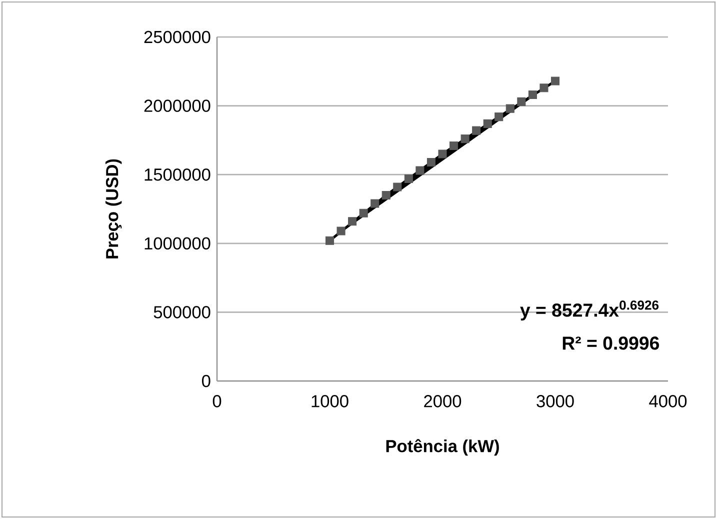  What do you see at coordinates (217, 401) in the screenshot?
I see `x-tick-label: 0` at bounding box center [217, 401].